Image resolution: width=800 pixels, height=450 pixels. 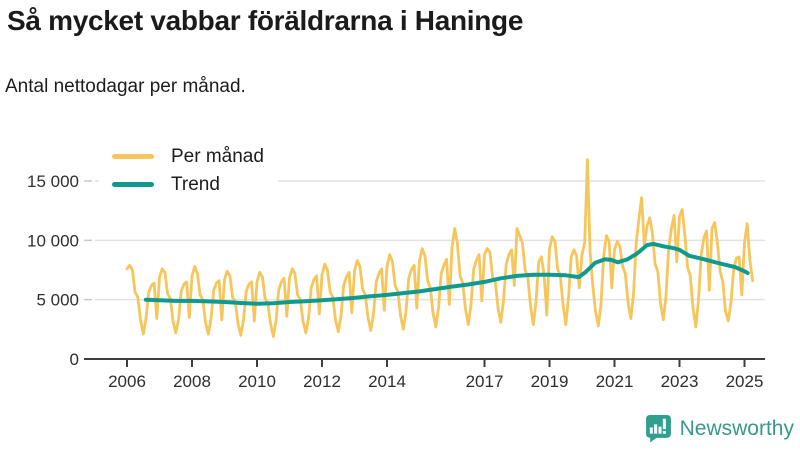 What do you see at coordinates (265, 20) in the screenshot?
I see `page-title: Så mycket vabbar föräldrarna i Haninge` at bounding box center [265, 20].